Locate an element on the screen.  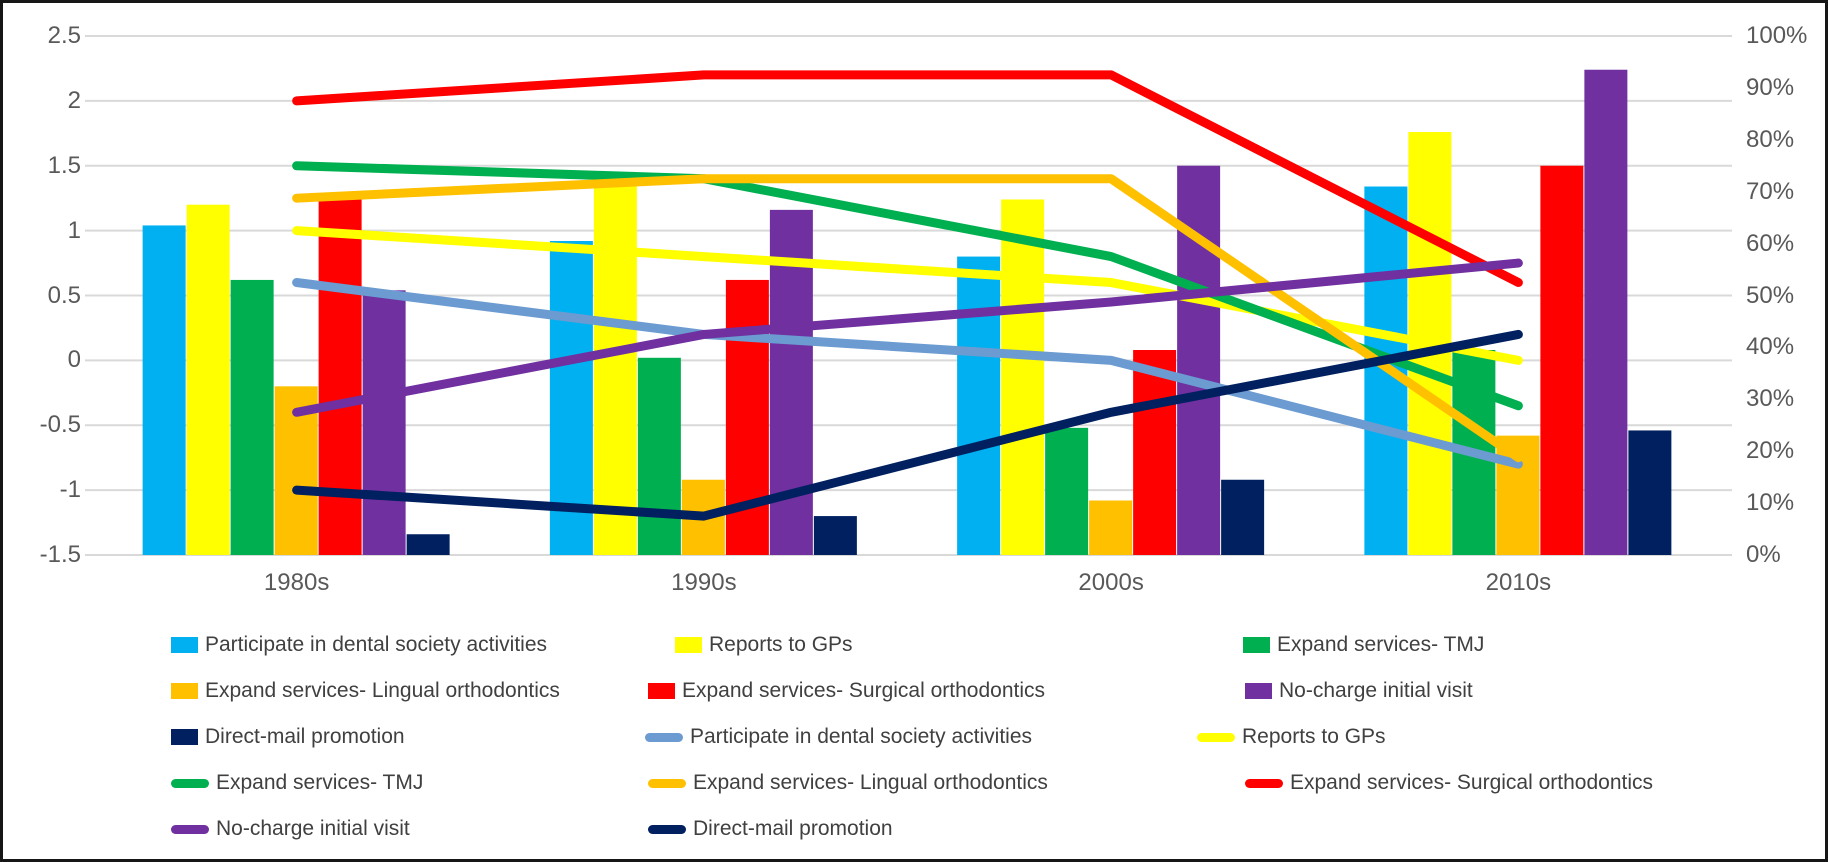
left-axis-tick: 1.5 is located at coordinates (64, 165).